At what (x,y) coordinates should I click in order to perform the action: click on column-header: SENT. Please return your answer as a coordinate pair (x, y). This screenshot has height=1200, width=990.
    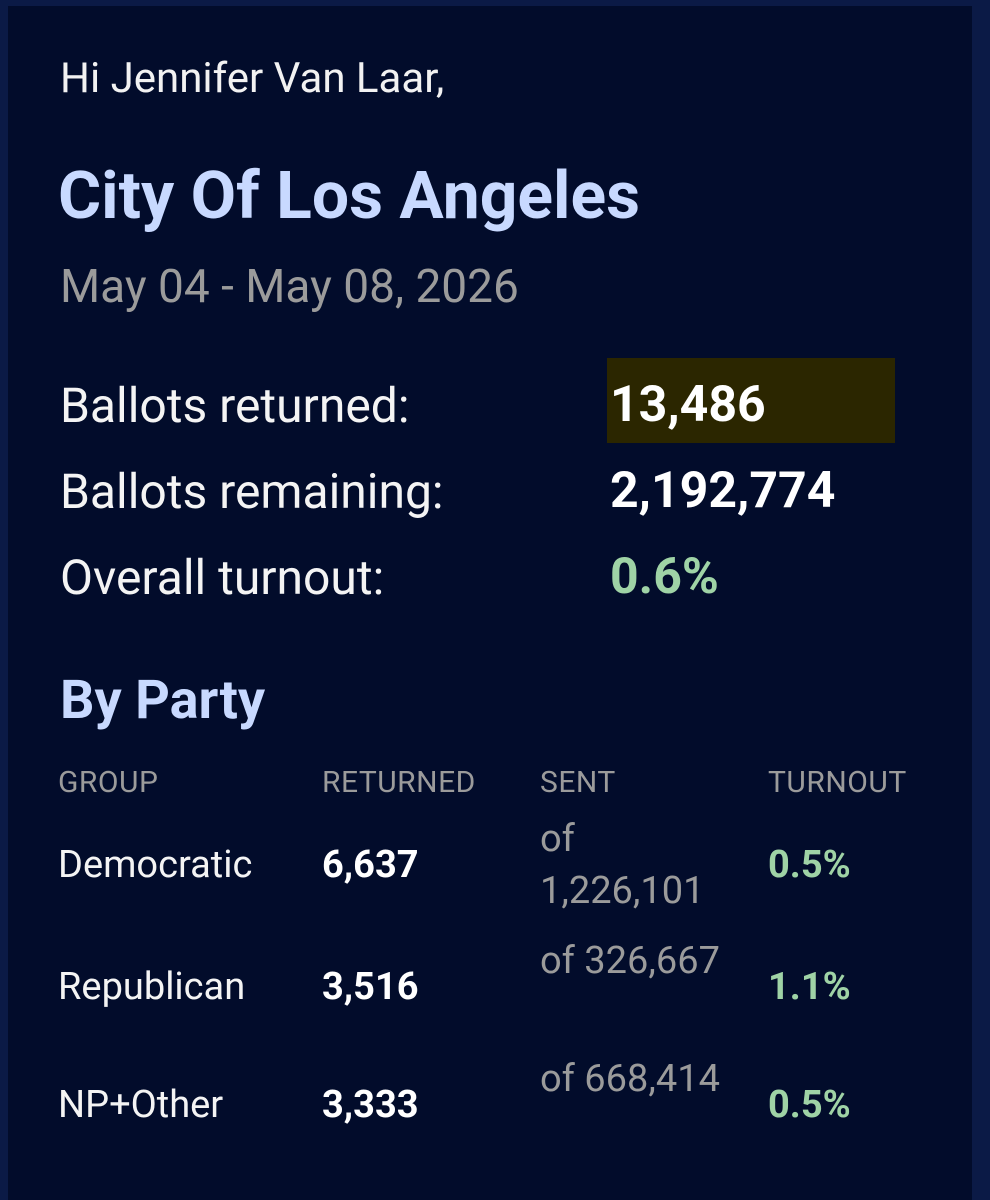
    Looking at the image, I should click on (578, 782).